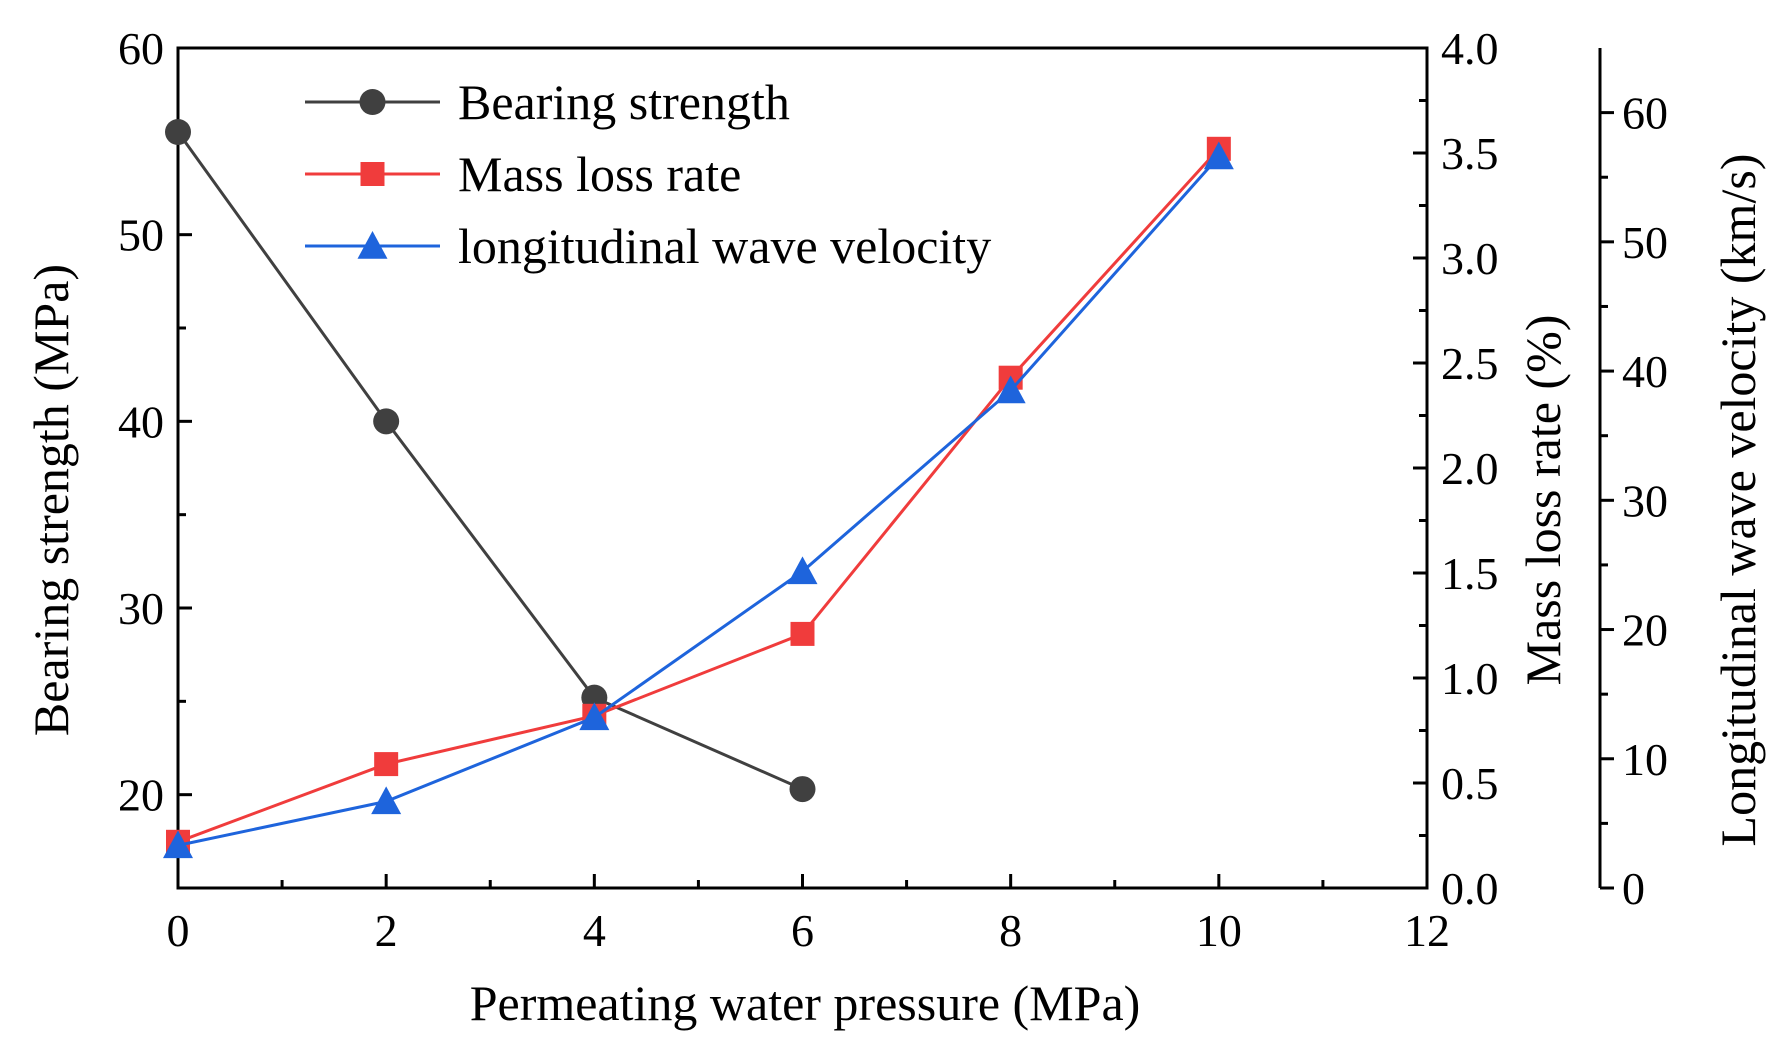 The image size is (1773, 1052). Describe the element at coordinates (1470, 678) in the screenshot. I see `mass-loss-tick-label: 1.0` at that location.